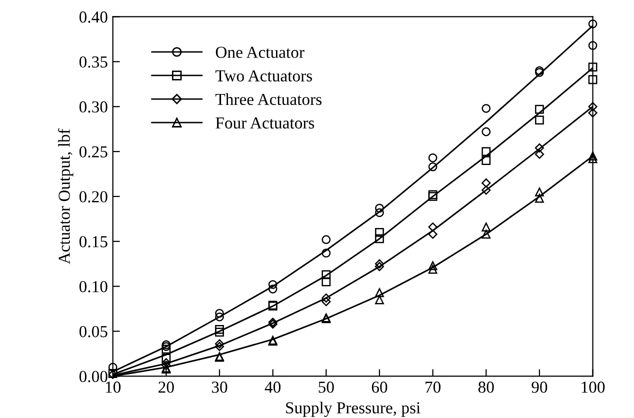  What do you see at coordinates (540, 387) in the screenshot?
I see `x-tick-label: 90` at bounding box center [540, 387].